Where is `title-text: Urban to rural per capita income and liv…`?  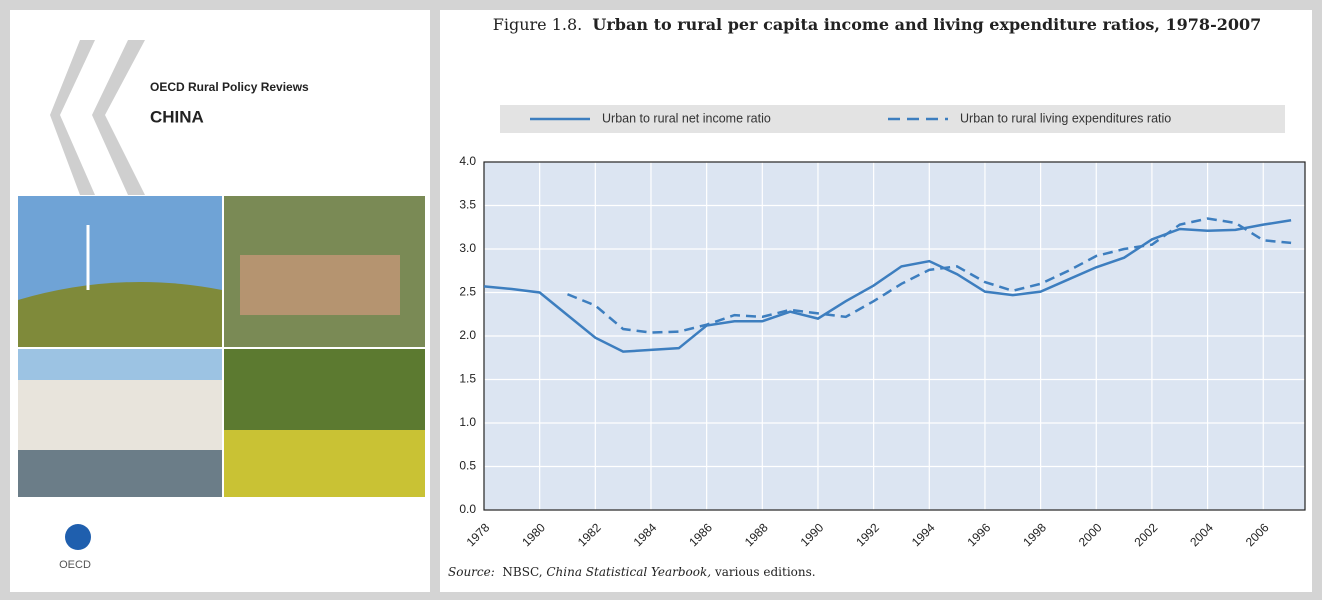 title-text: Urban to rural per capita income and liv… is located at coordinates (927, 24).